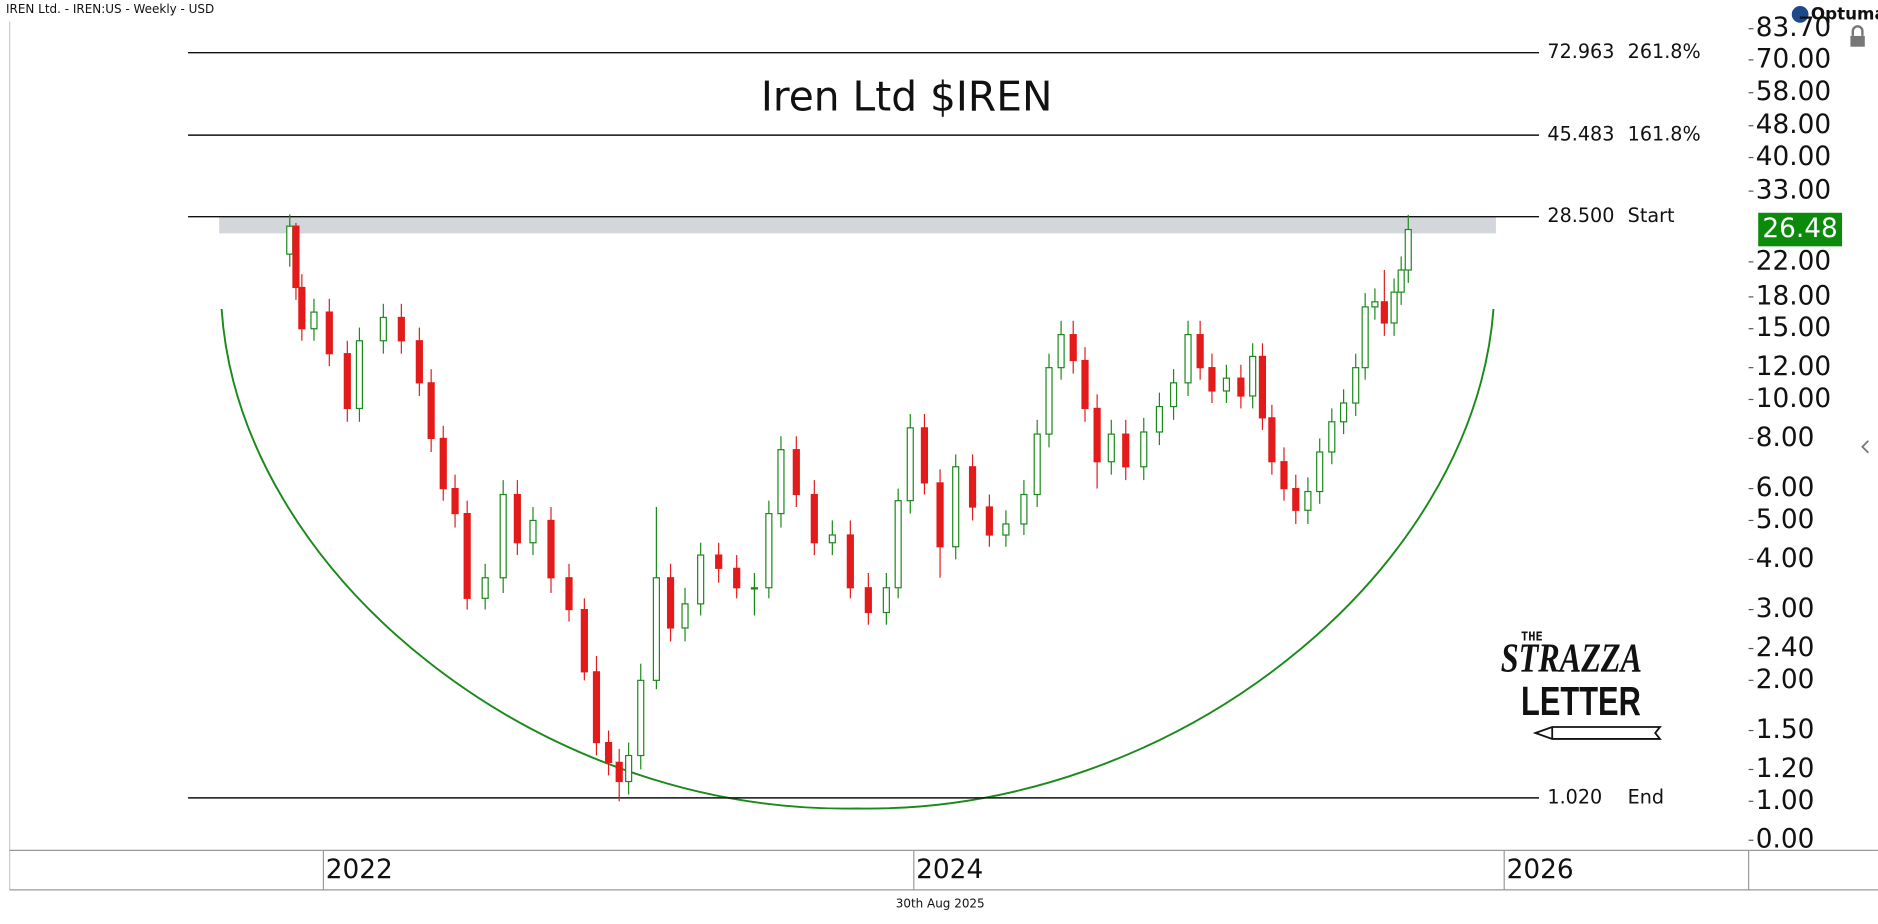  What do you see at coordinates (1793, 328) in the screenshot?
I see `y-tick-label: 15.00` at bounding box center [1793, 328].